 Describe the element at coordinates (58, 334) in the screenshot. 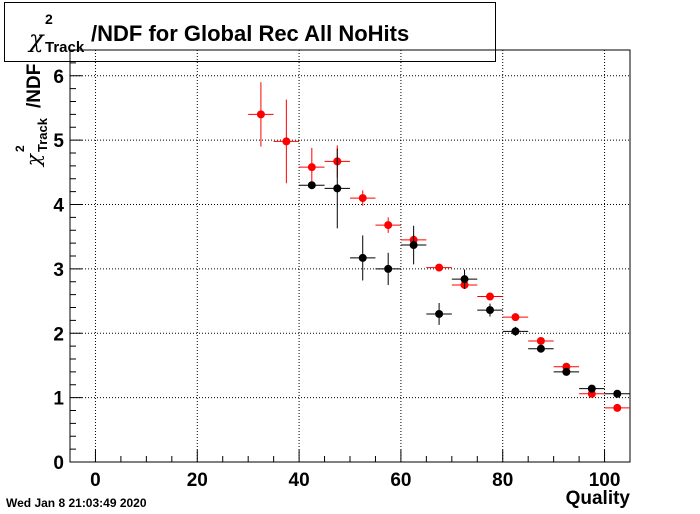

I see `y-tick-label: 2` at that location.